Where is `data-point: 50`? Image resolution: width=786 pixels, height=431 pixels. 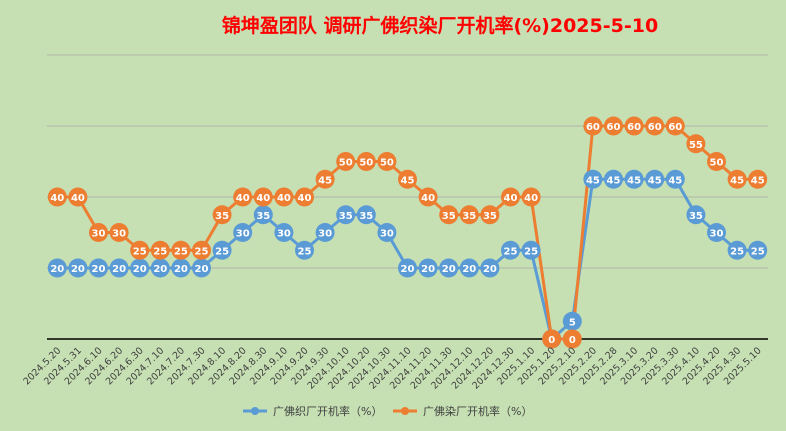 data-point: 50 is located at coordinates (366, 161).